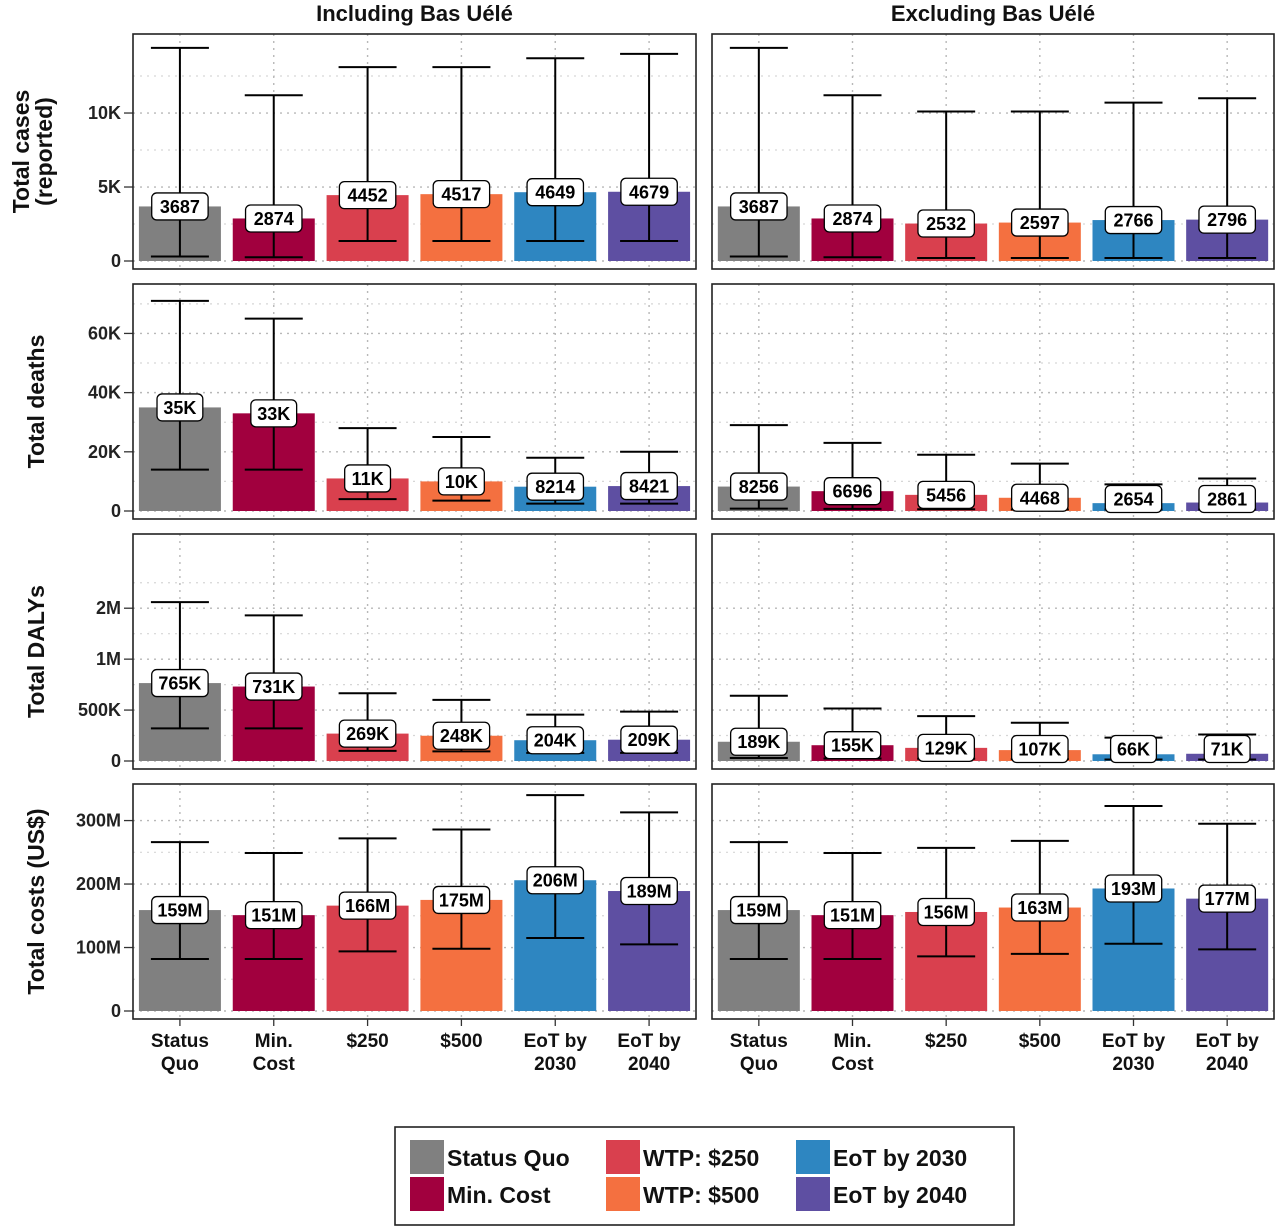  What do you see at coordinates (414, 651) in the screenshot?
I see `panel-r2-c0: 765K 731K 269K 248K 204K 209K` at bounding box center [414, 651].